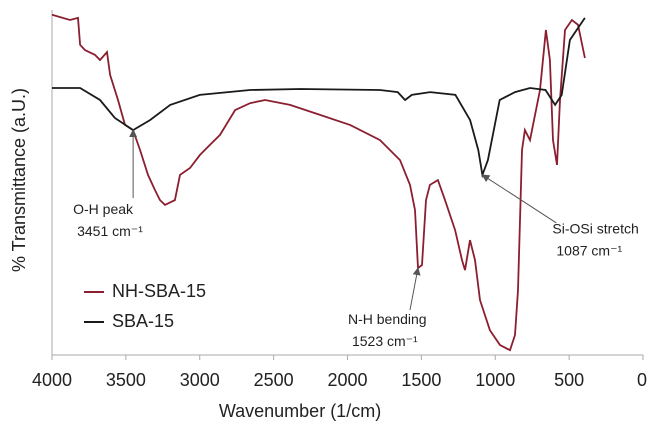  What do you see at coordinates (52, 380) in the screenshot?
I see `x-tick-label: 4000` at bounding box center [52, 380].